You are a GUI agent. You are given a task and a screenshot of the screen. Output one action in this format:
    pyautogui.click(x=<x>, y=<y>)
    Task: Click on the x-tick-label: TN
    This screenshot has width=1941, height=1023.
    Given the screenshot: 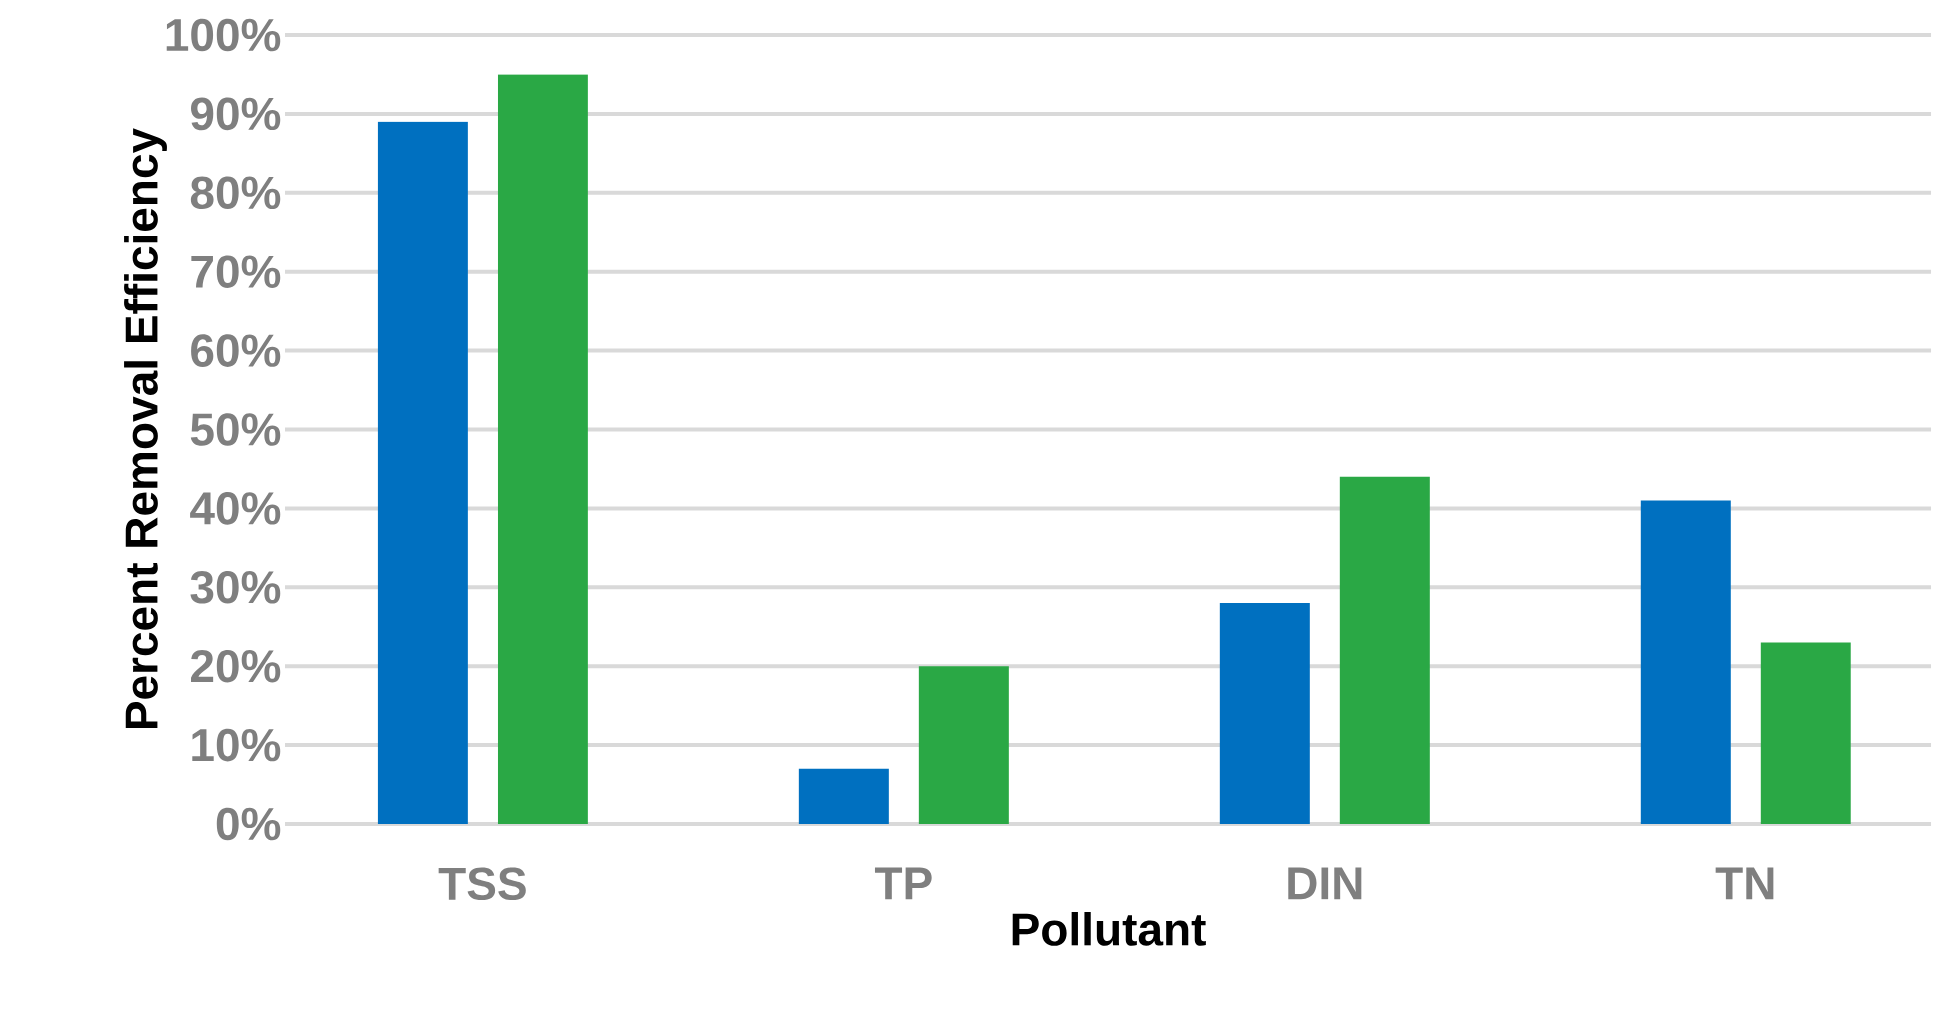 What is the action you would take?
    pyautogui.click(x=1744, y=883)
    